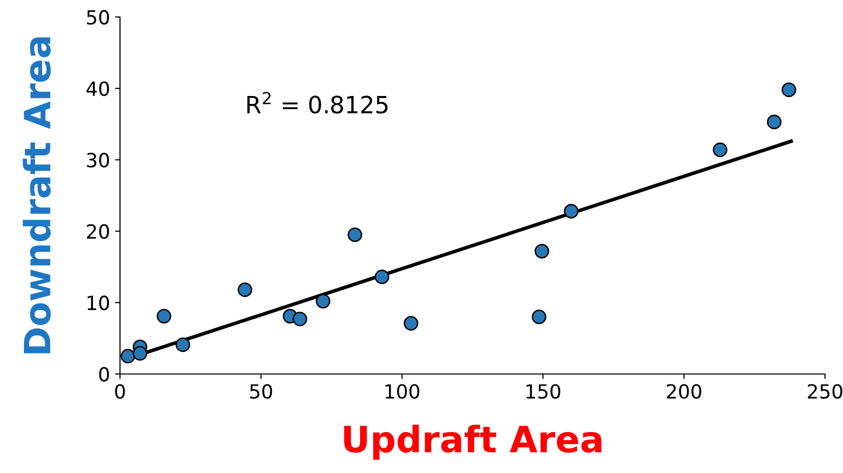 Image resolution: width=843 pixels, height=473 pixels. What do you see at coordinates (98, 303) in the screenshot?
I see `y-tick-label: 10` at bounding box center [98, 303].